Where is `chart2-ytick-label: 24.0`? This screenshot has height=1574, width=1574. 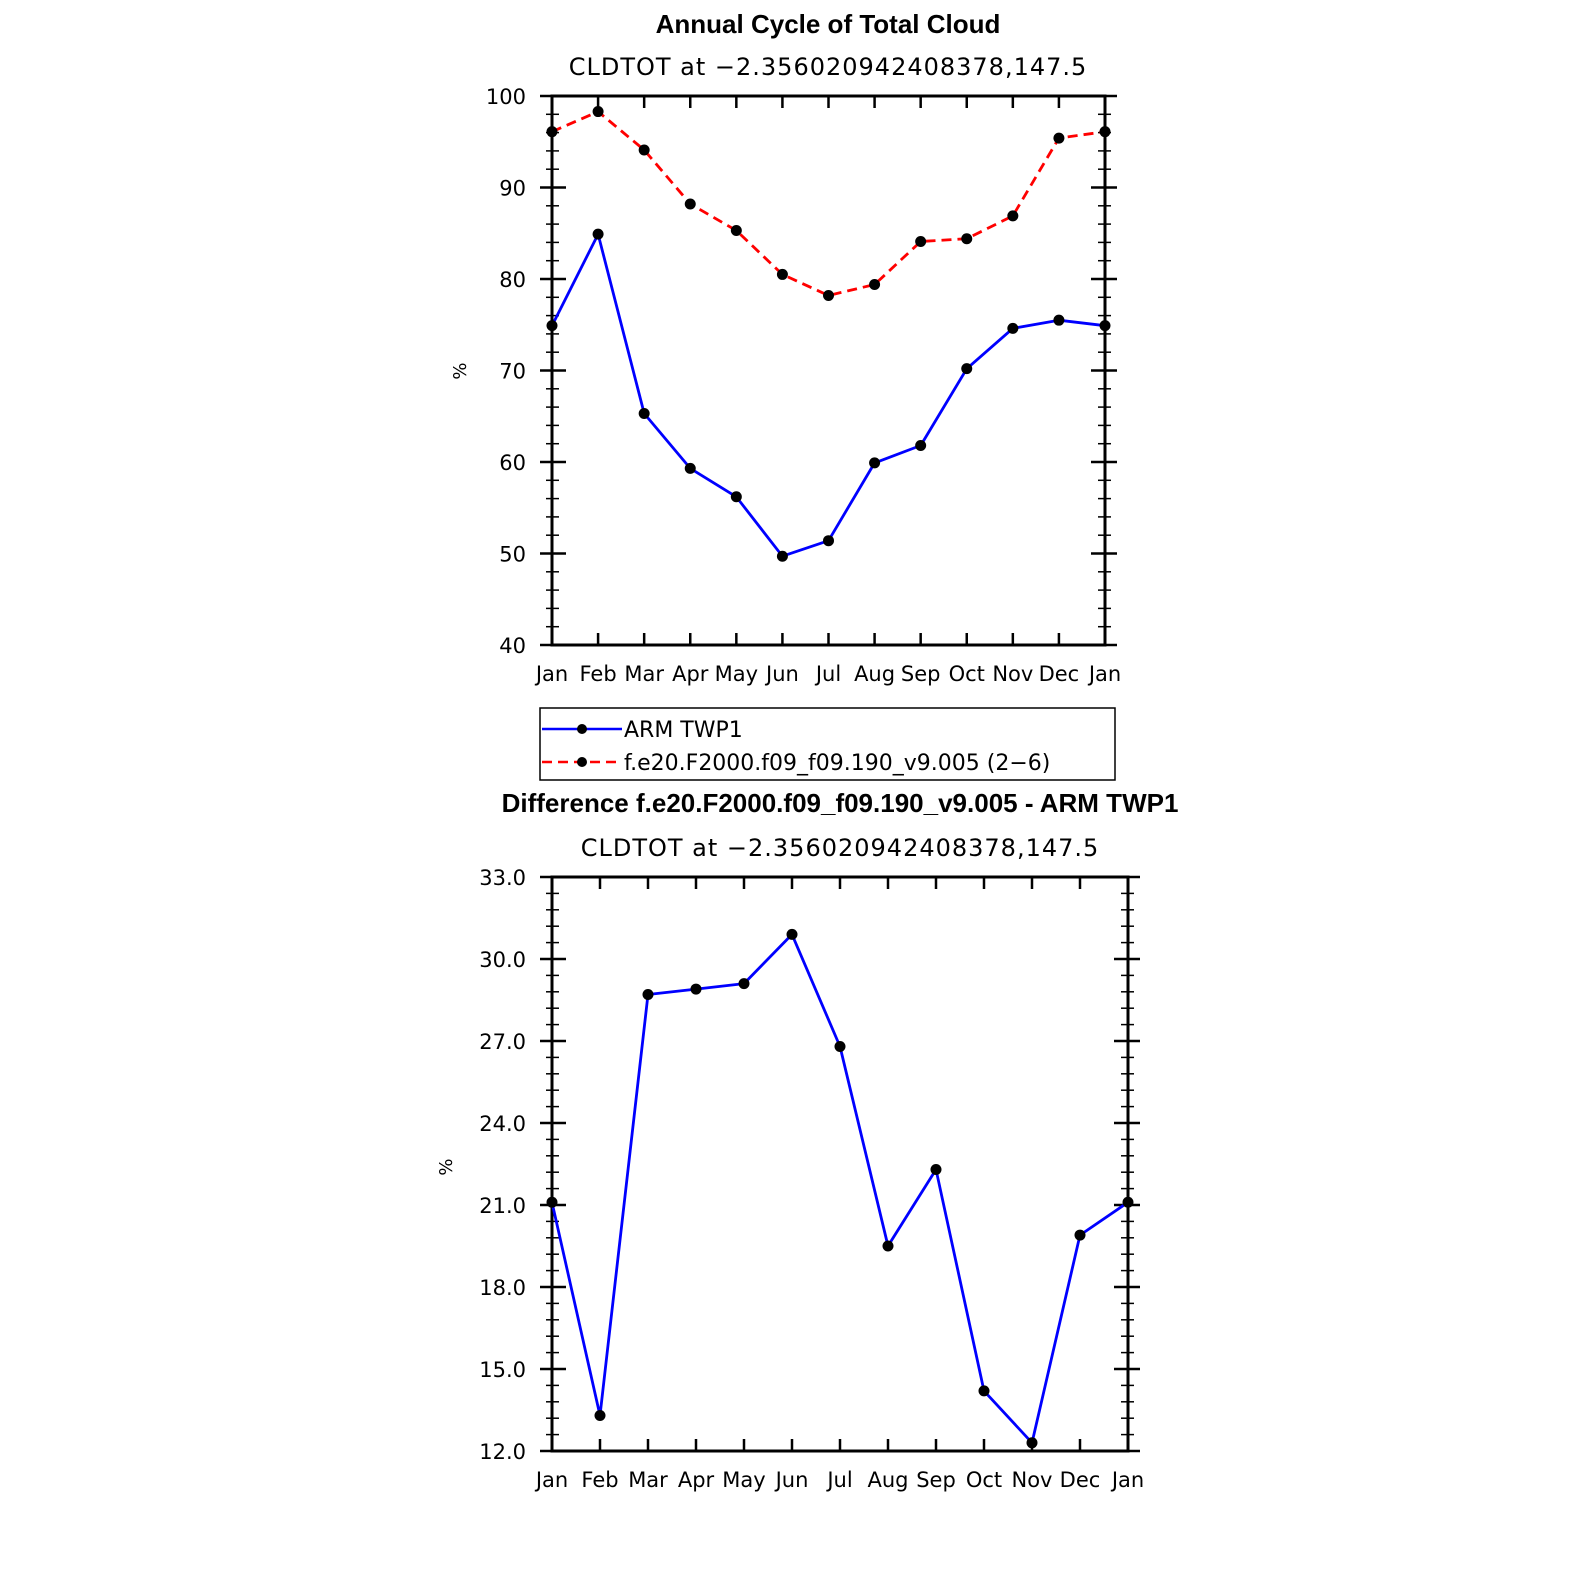 chart2-ytick-label: 24.0 is located at coordinates (502, 1124).